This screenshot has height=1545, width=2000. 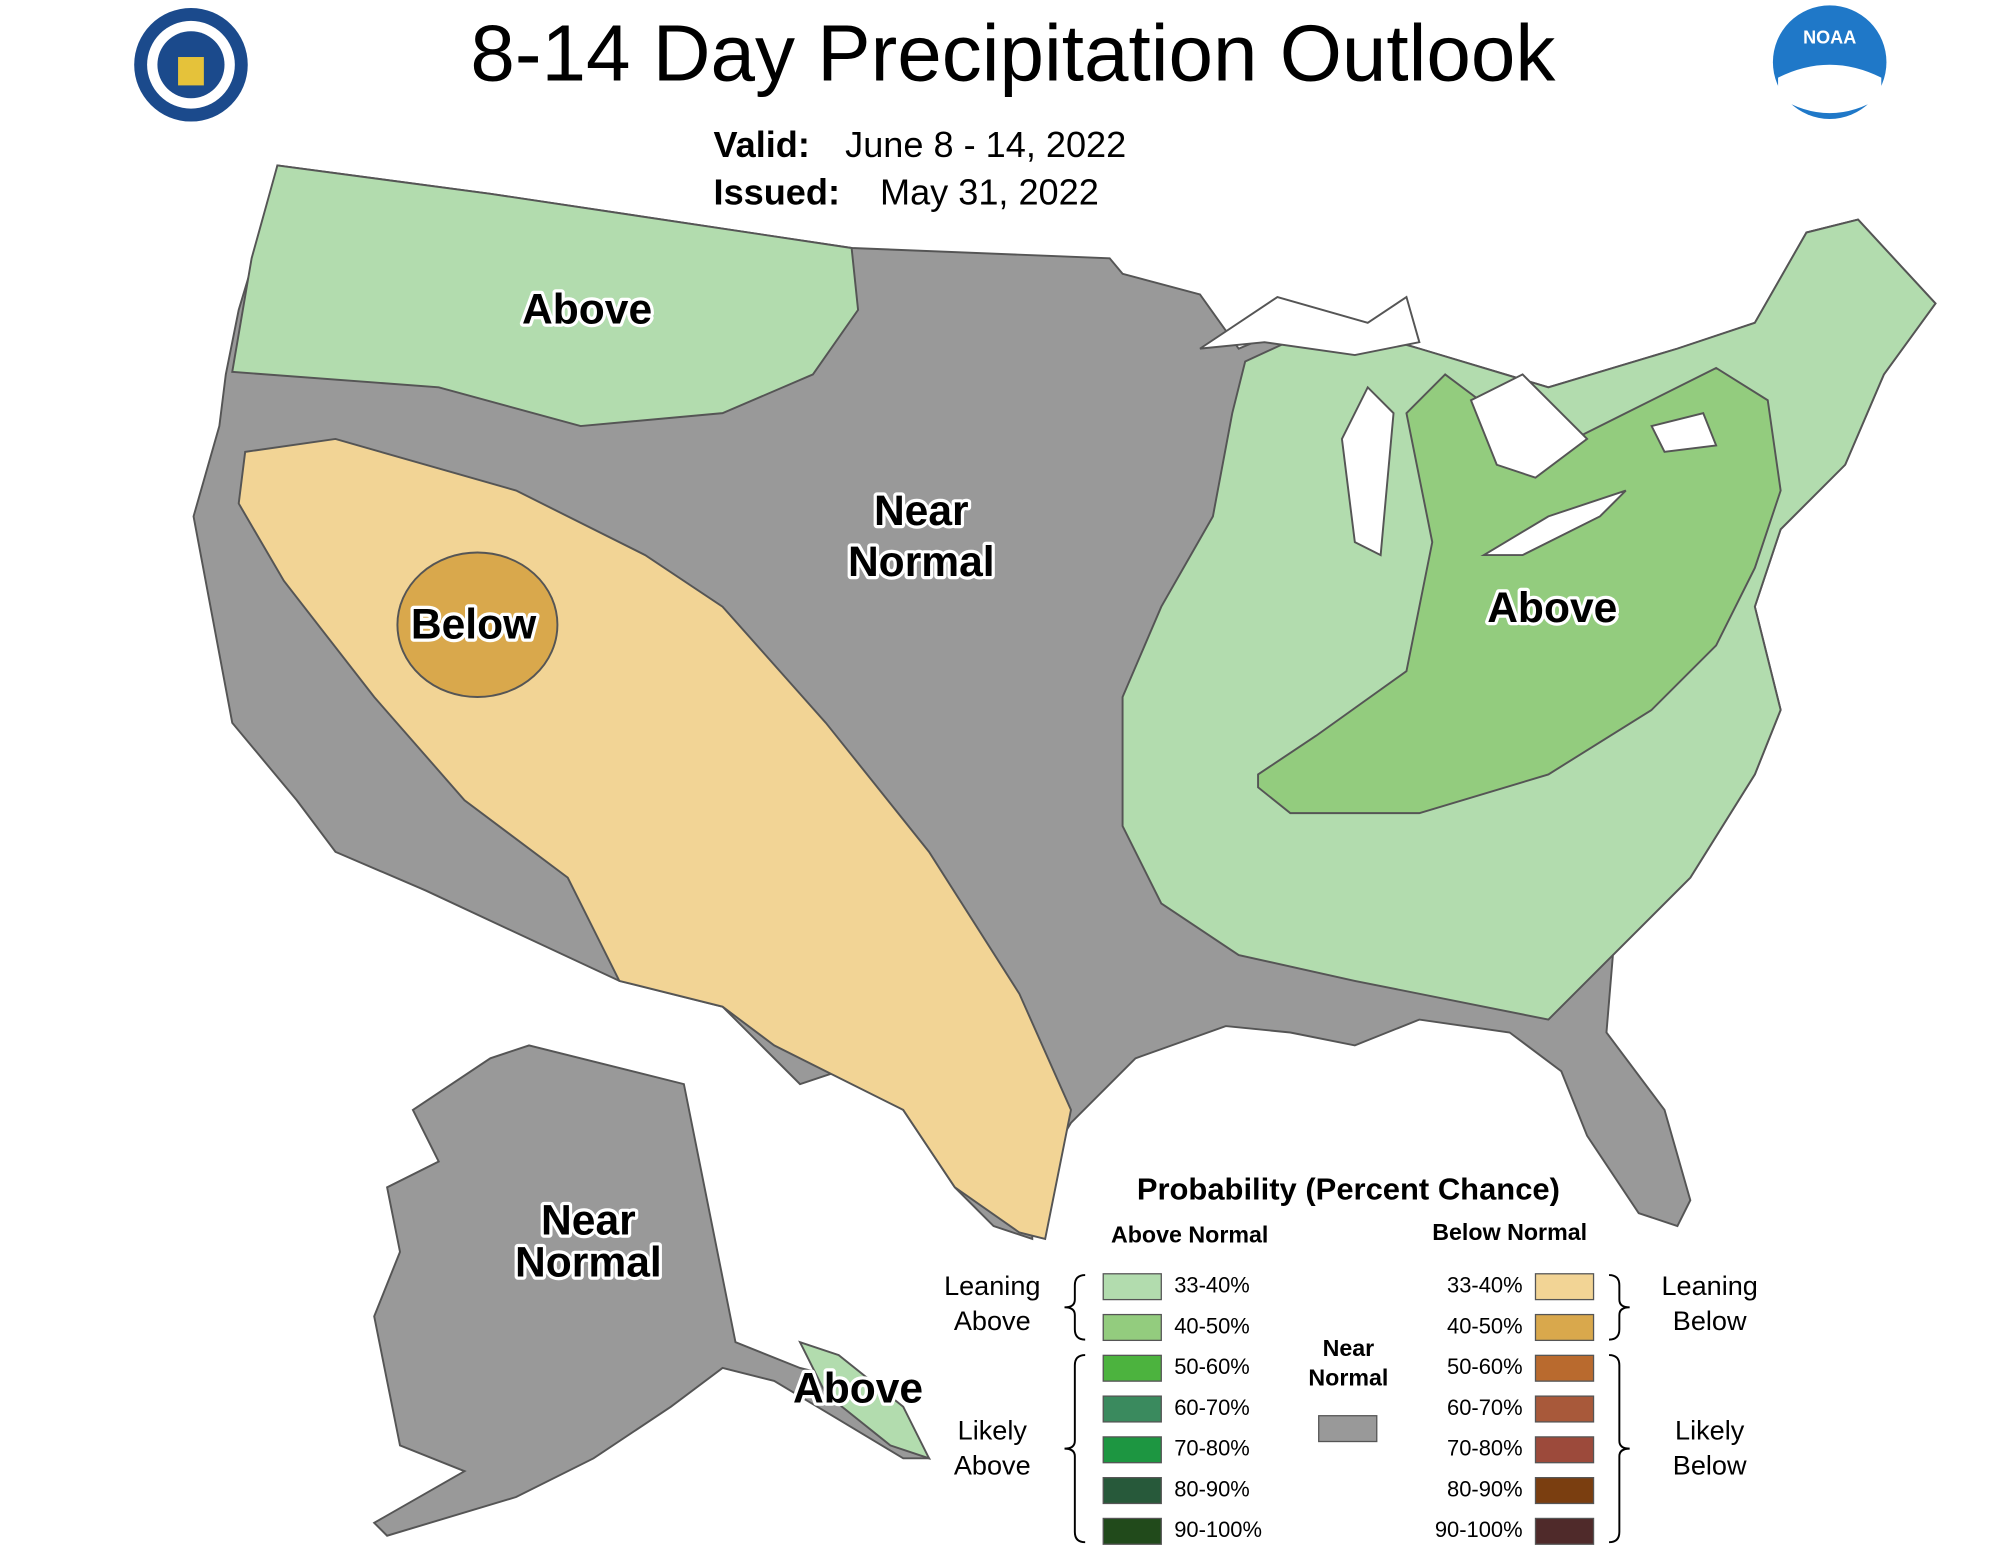 I want to click on title: 8-14 Day Precipitation Outlook, so click(x=1013, y=53).